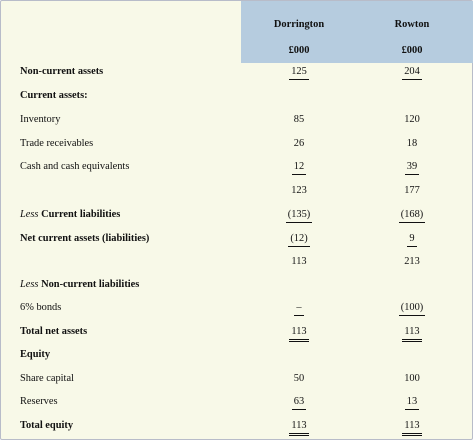 The height and width of the screenshot is (440, 475). I want to click on table-row: Net current assets (liabilities) (12) 9, so click(236, 238).